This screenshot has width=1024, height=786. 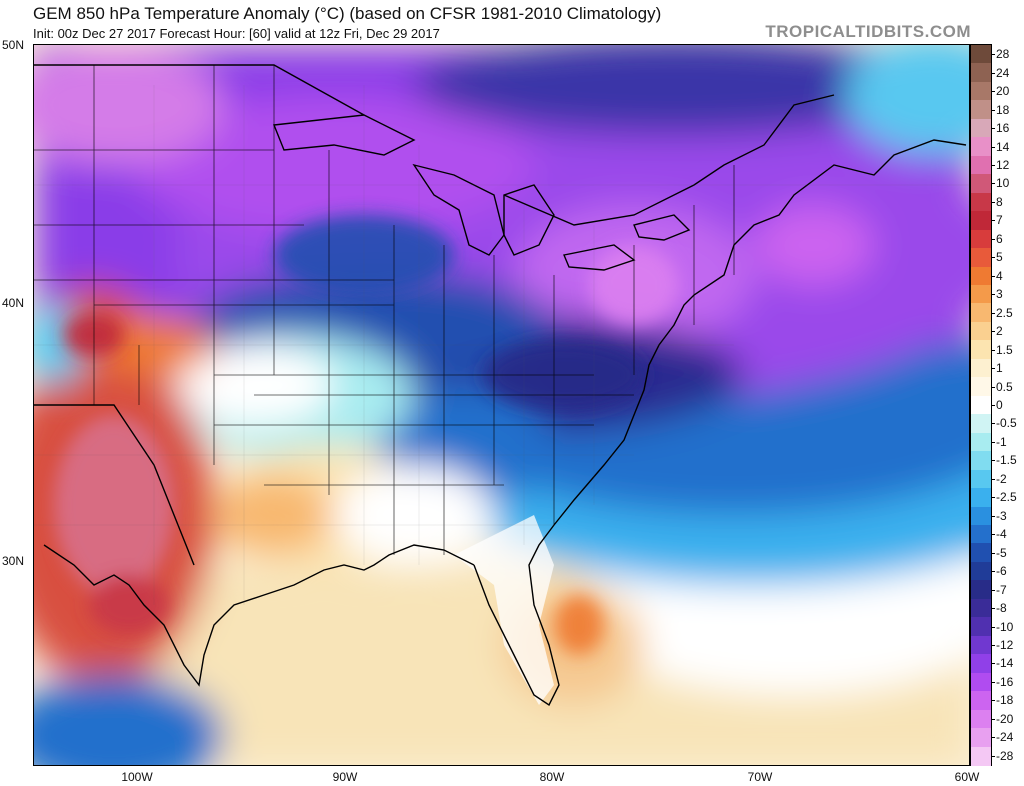 I want to click on colorbar-label: 16, so click(x=1003, y=128).